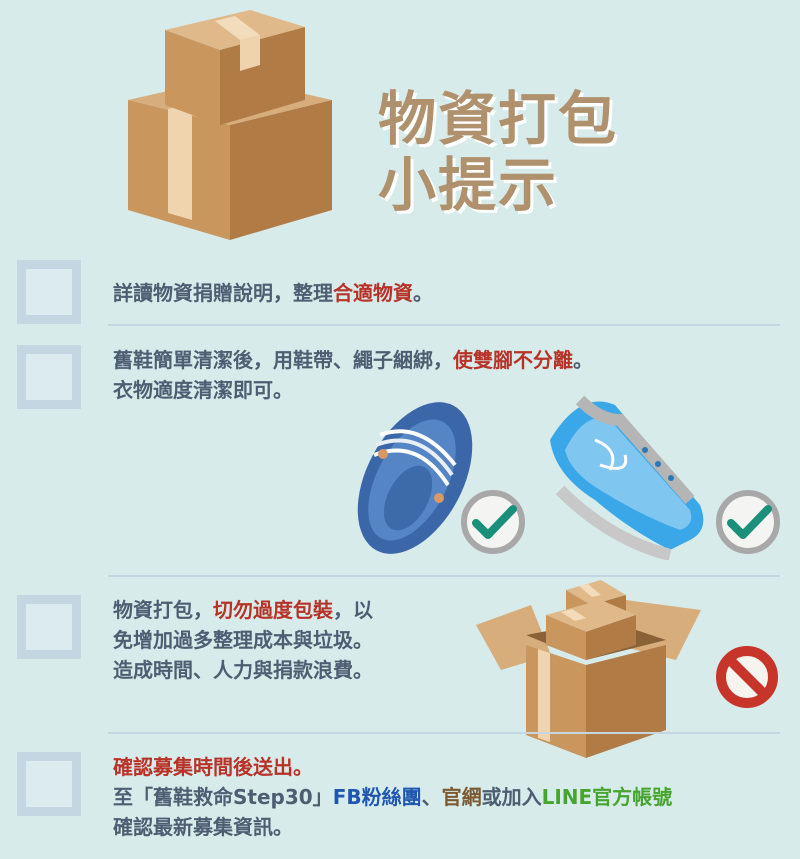  Describe the element at coordinates (49, 292) in the screenshot. I see `tip-1-checkbox` at that location.